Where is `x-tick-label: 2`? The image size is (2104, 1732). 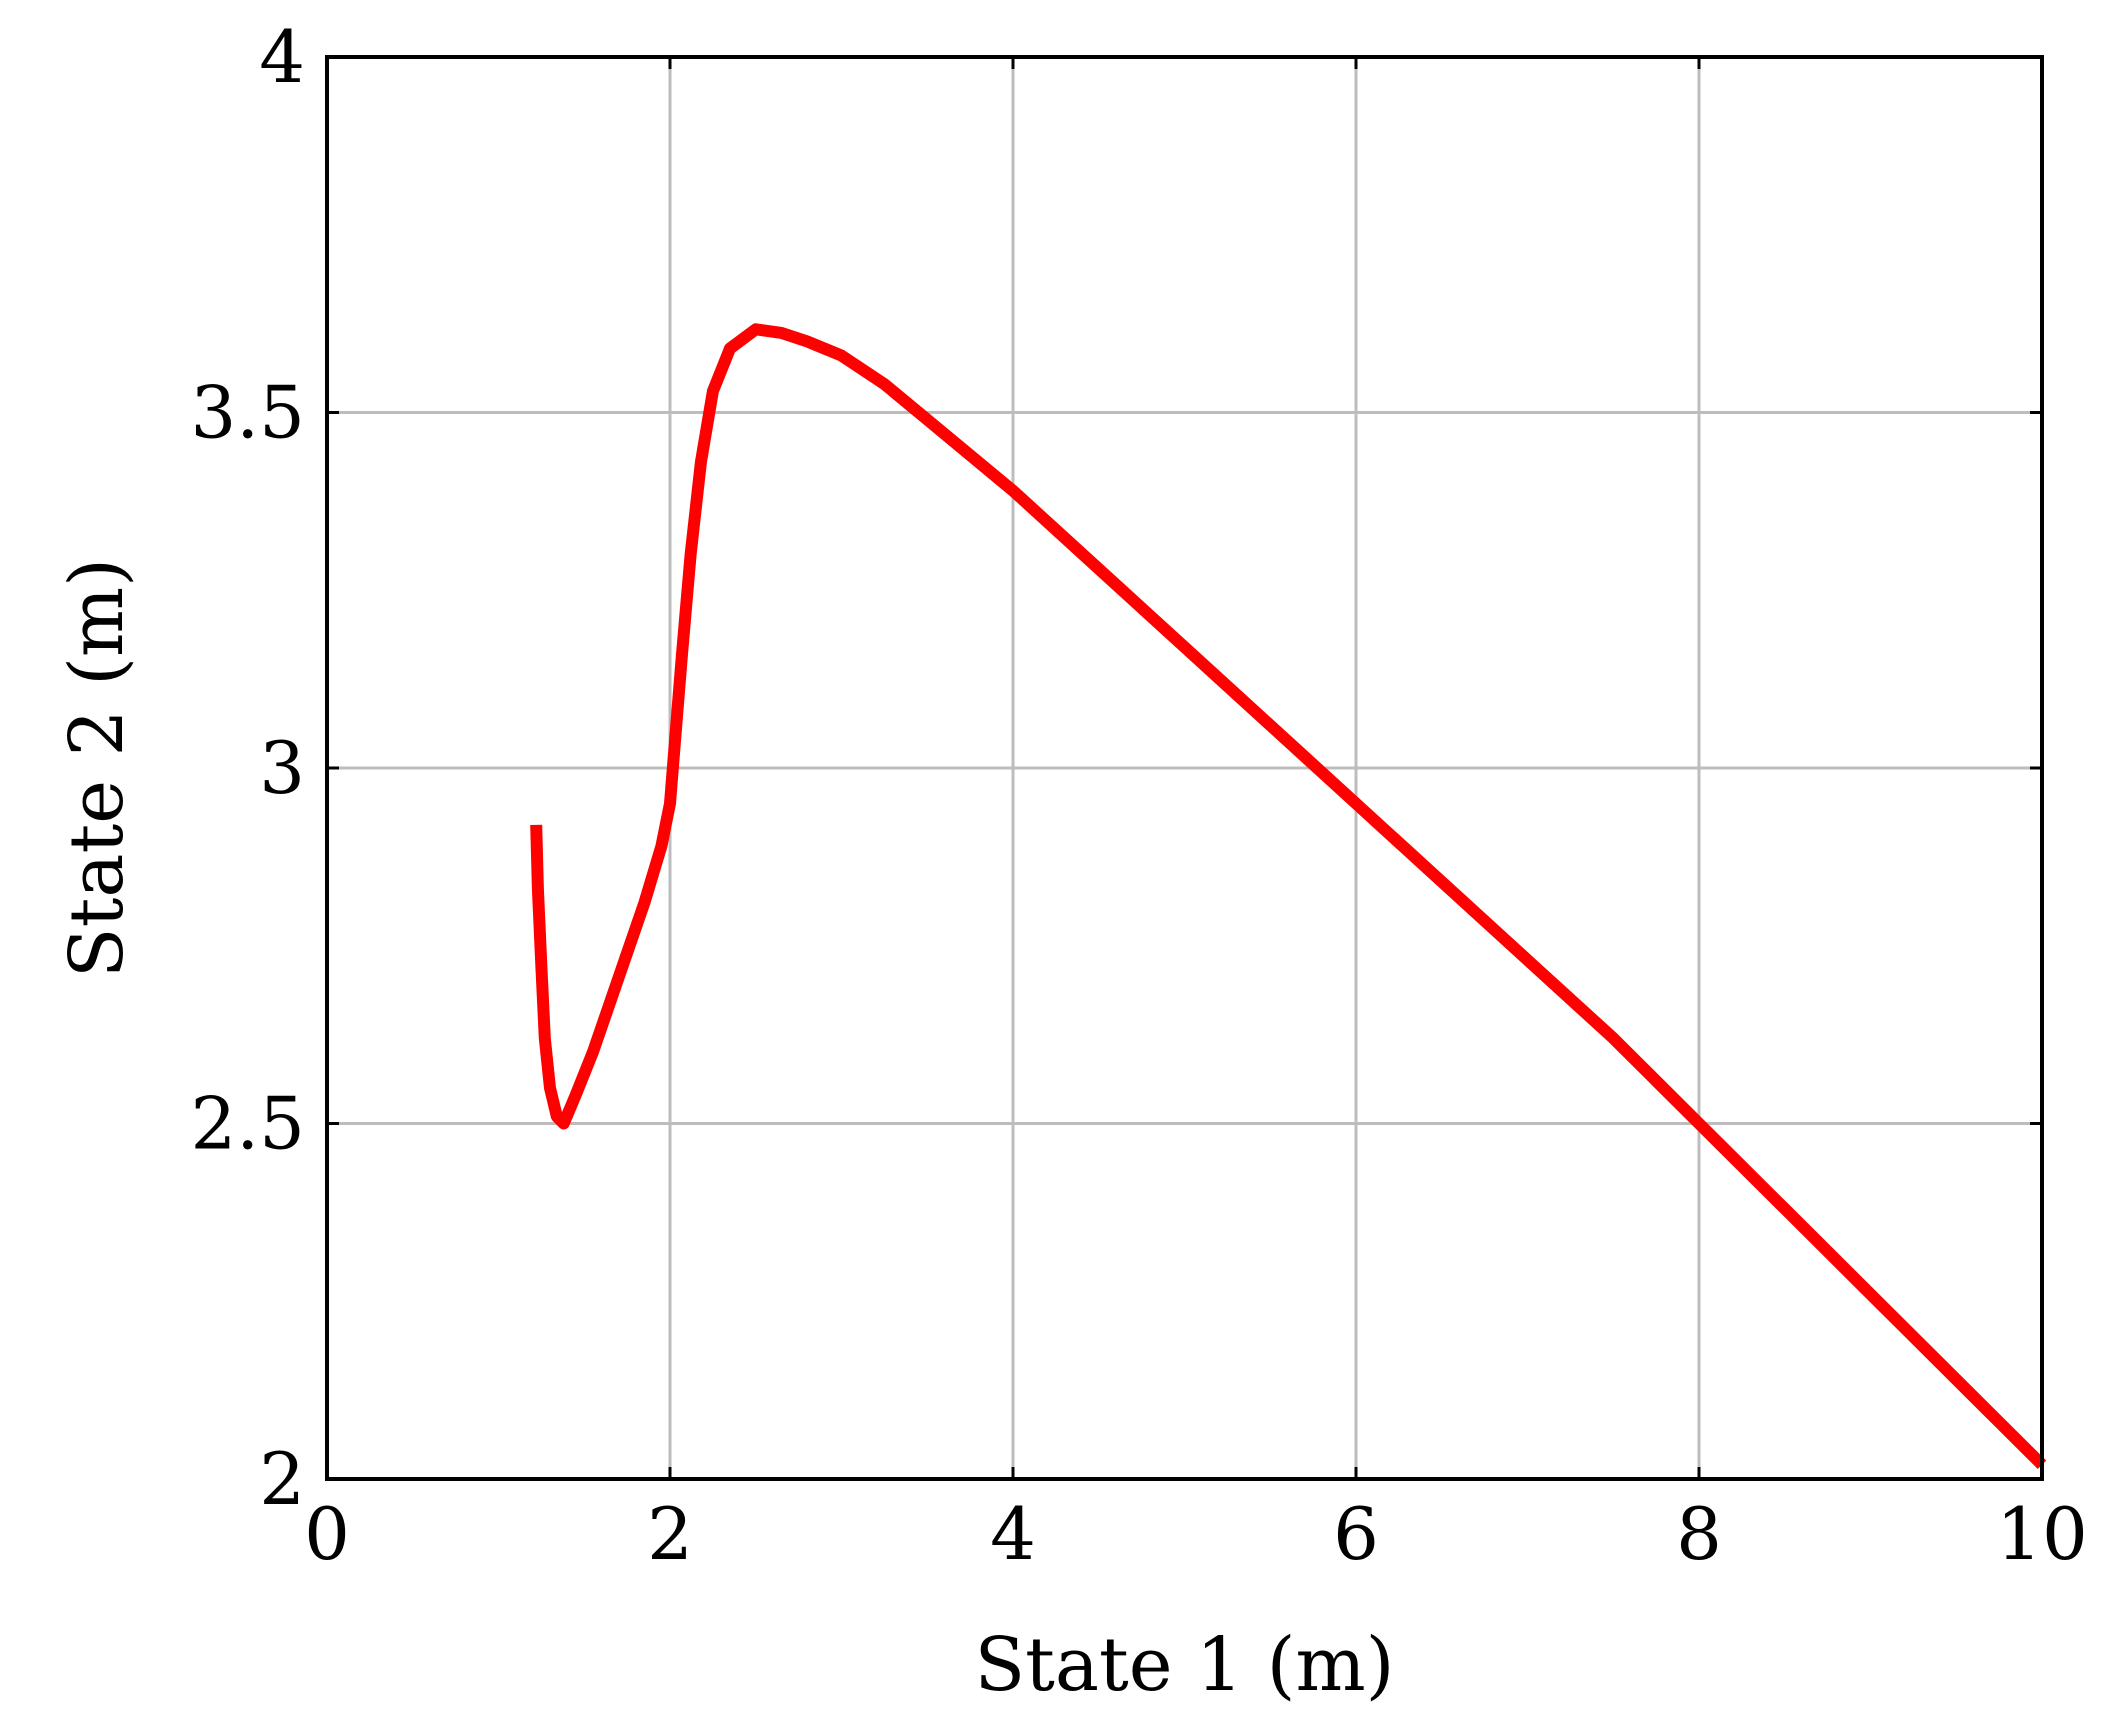 x-tick-label: 2 is located at coordinates (670, 1534).